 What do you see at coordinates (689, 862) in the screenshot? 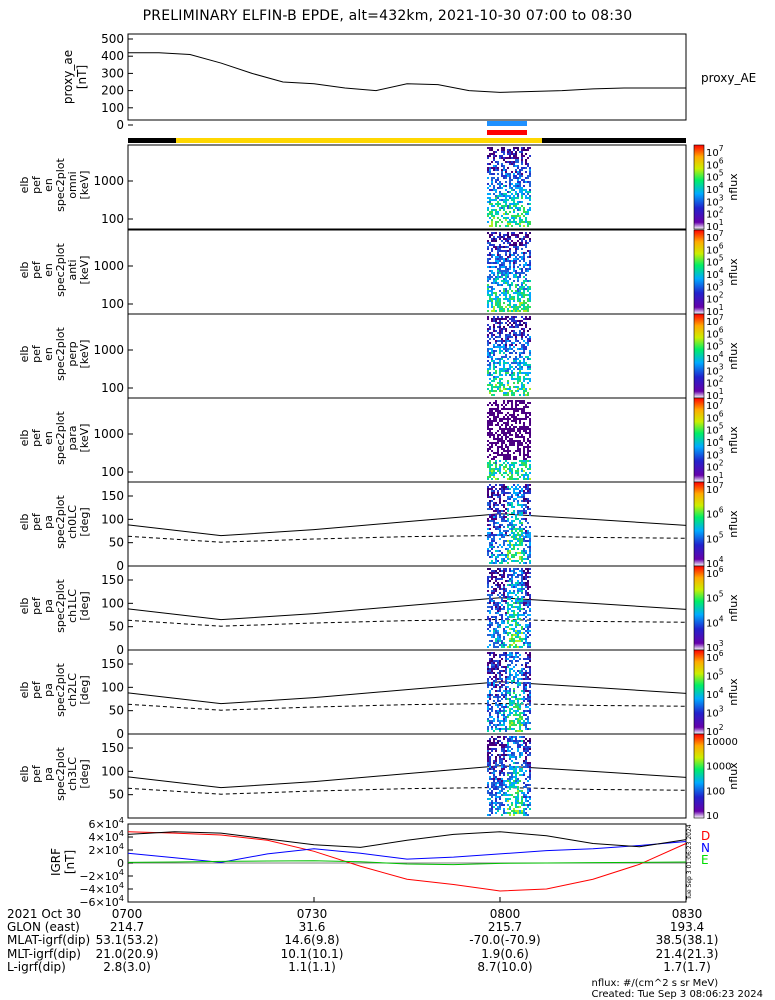
I see `side-timestamp: Tue Sep 3 01:06:23 2024` at bounding box center [689, 862].